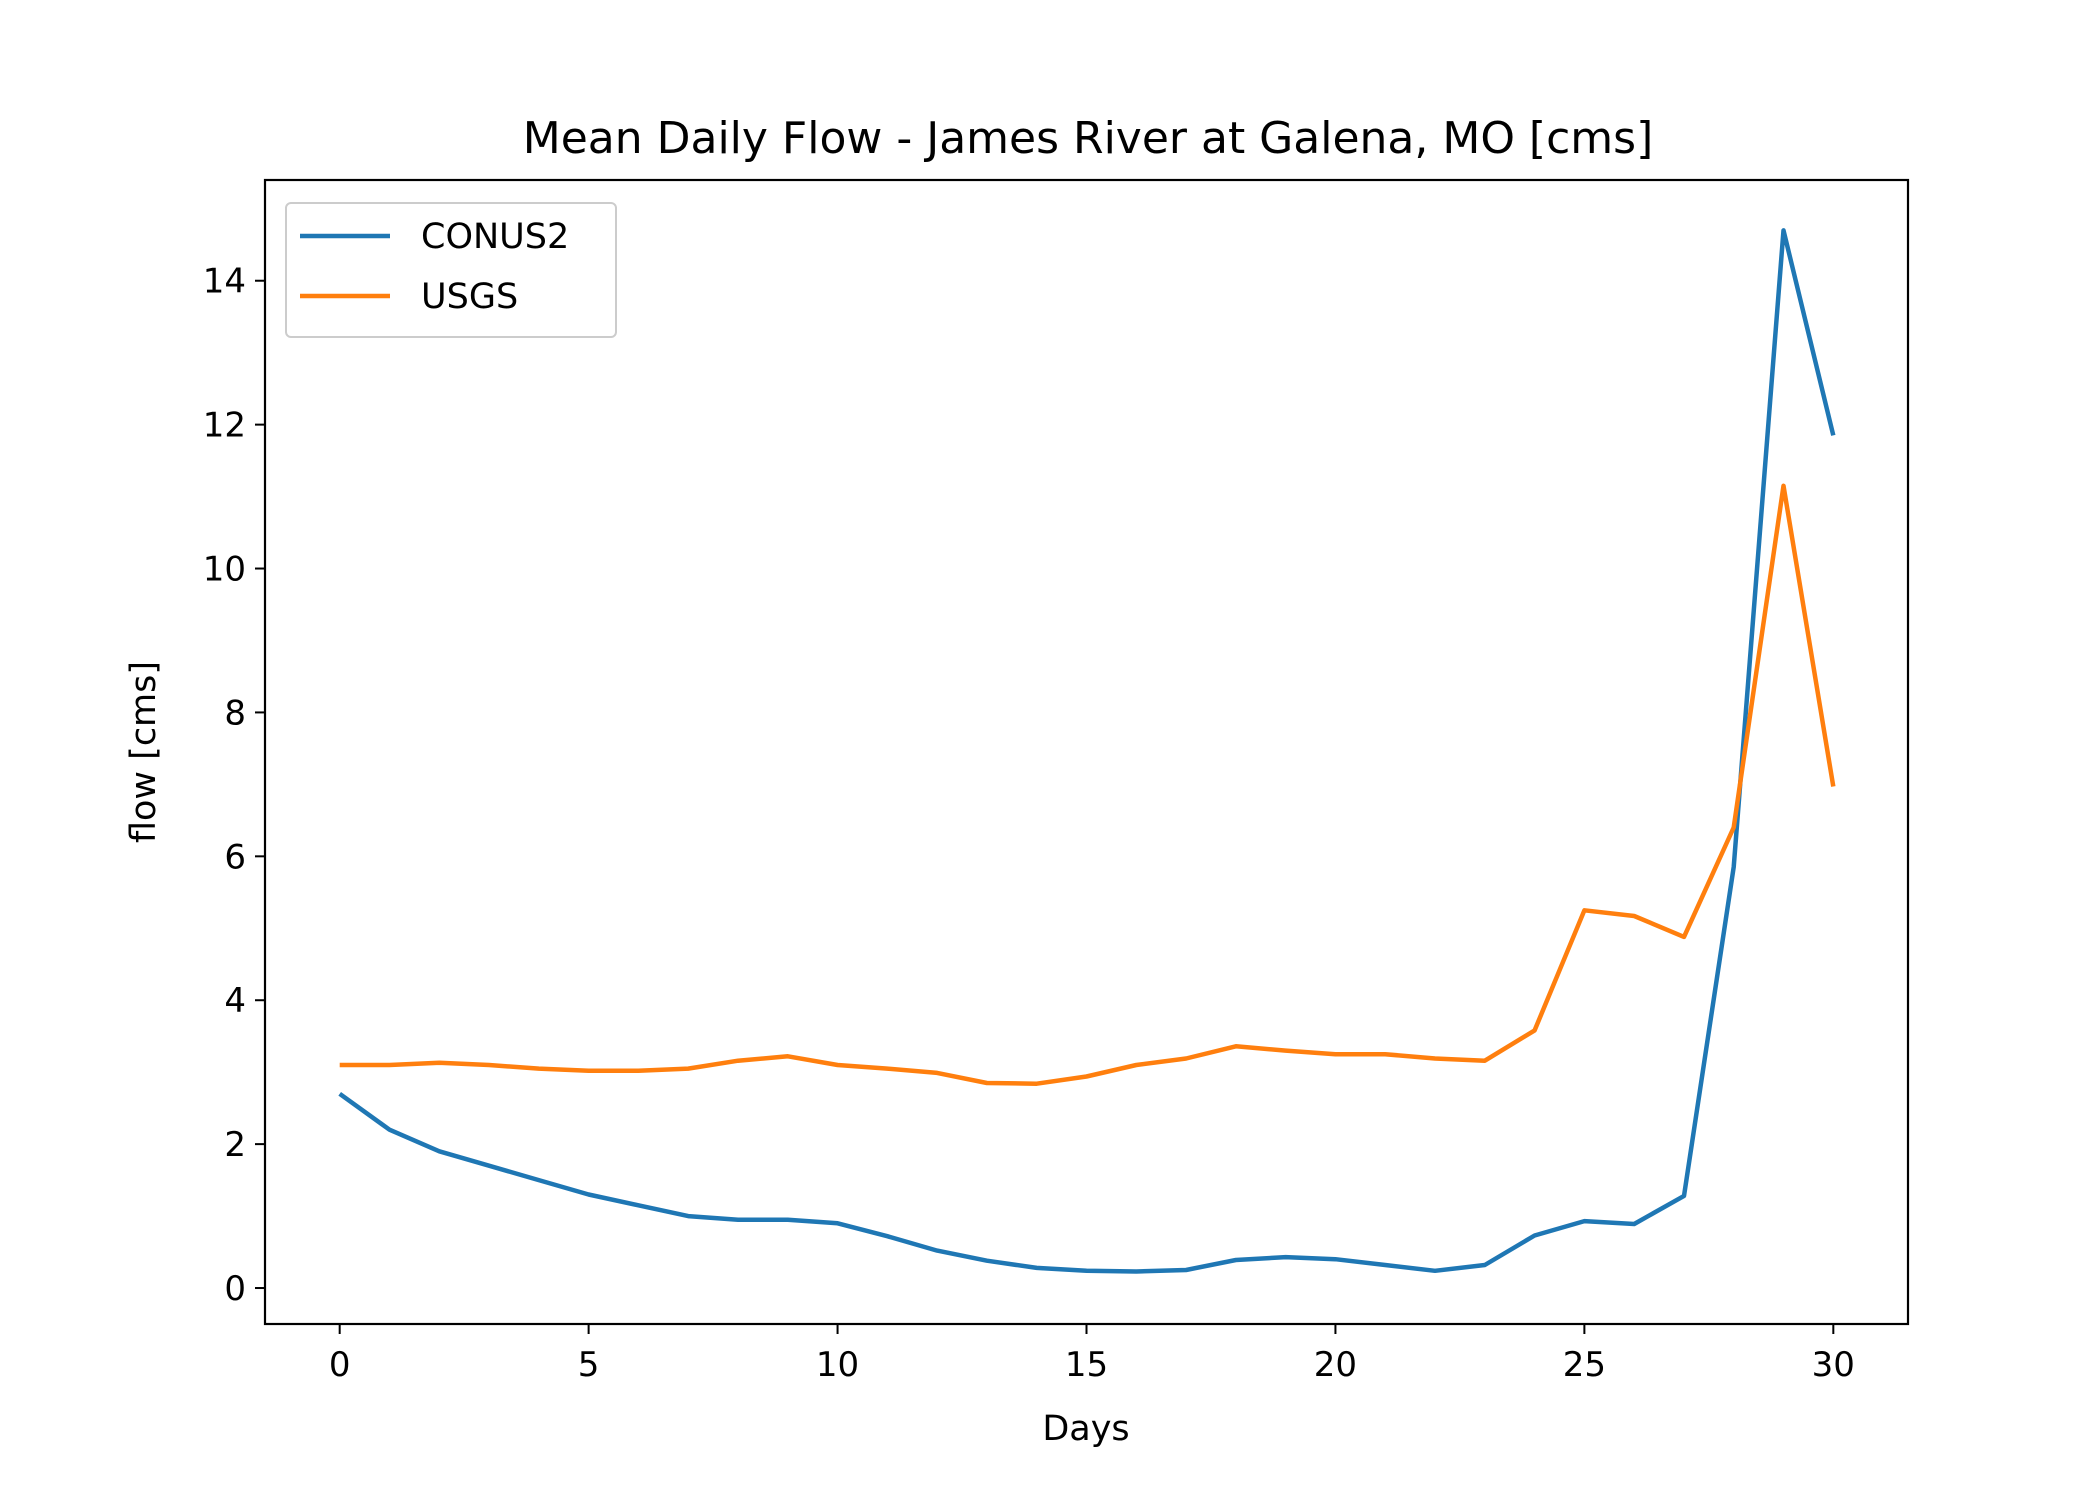 The height and width of the screenshot is (1500, 2100). What do you see at coordinates (224, 426) in the screenshot?
I see `y-tick-label: 12` at bounding box center [224, 426].